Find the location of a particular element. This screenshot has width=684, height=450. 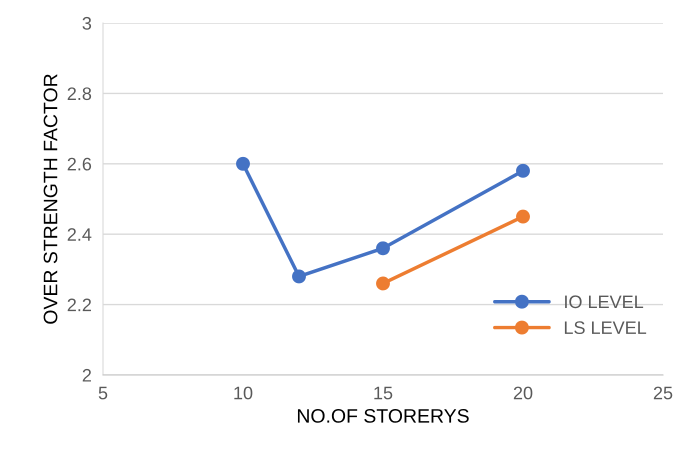

legend-label: LS LEVEL is located at coordinates (605, 327).